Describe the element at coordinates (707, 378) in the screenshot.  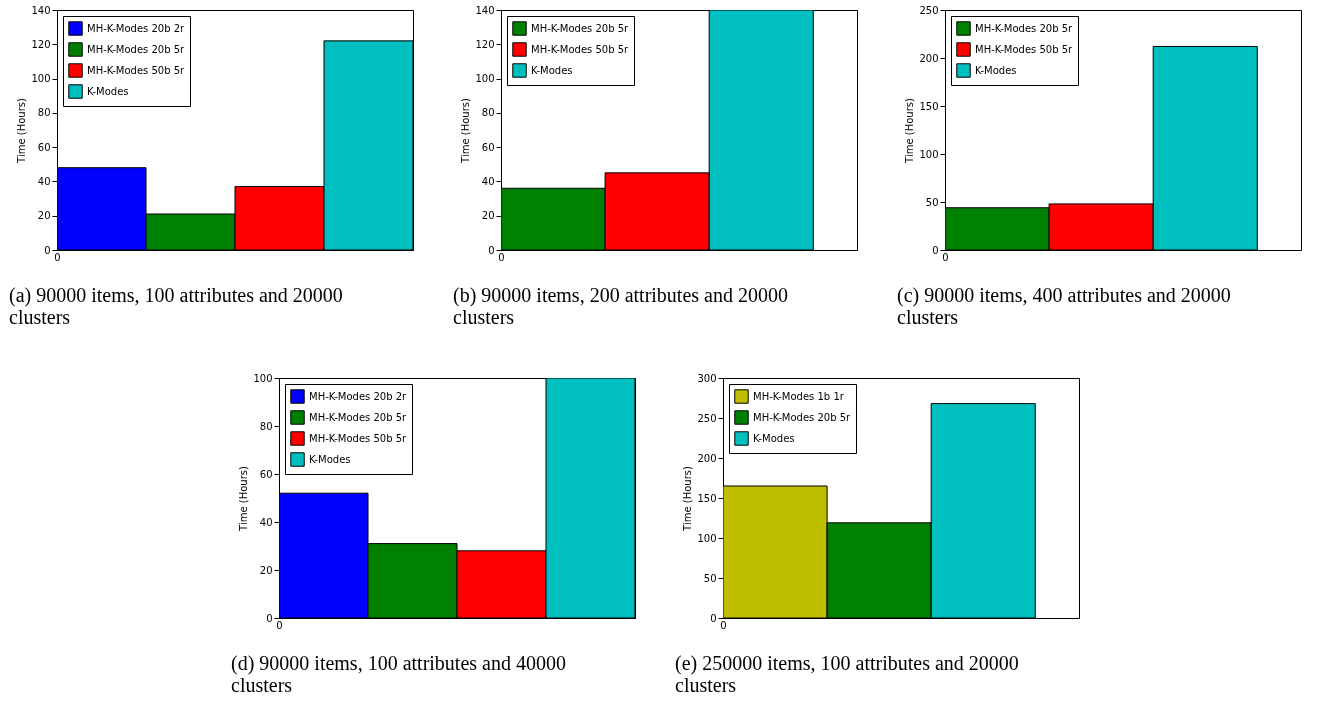
I see `y-tick-label: 300` at that location.